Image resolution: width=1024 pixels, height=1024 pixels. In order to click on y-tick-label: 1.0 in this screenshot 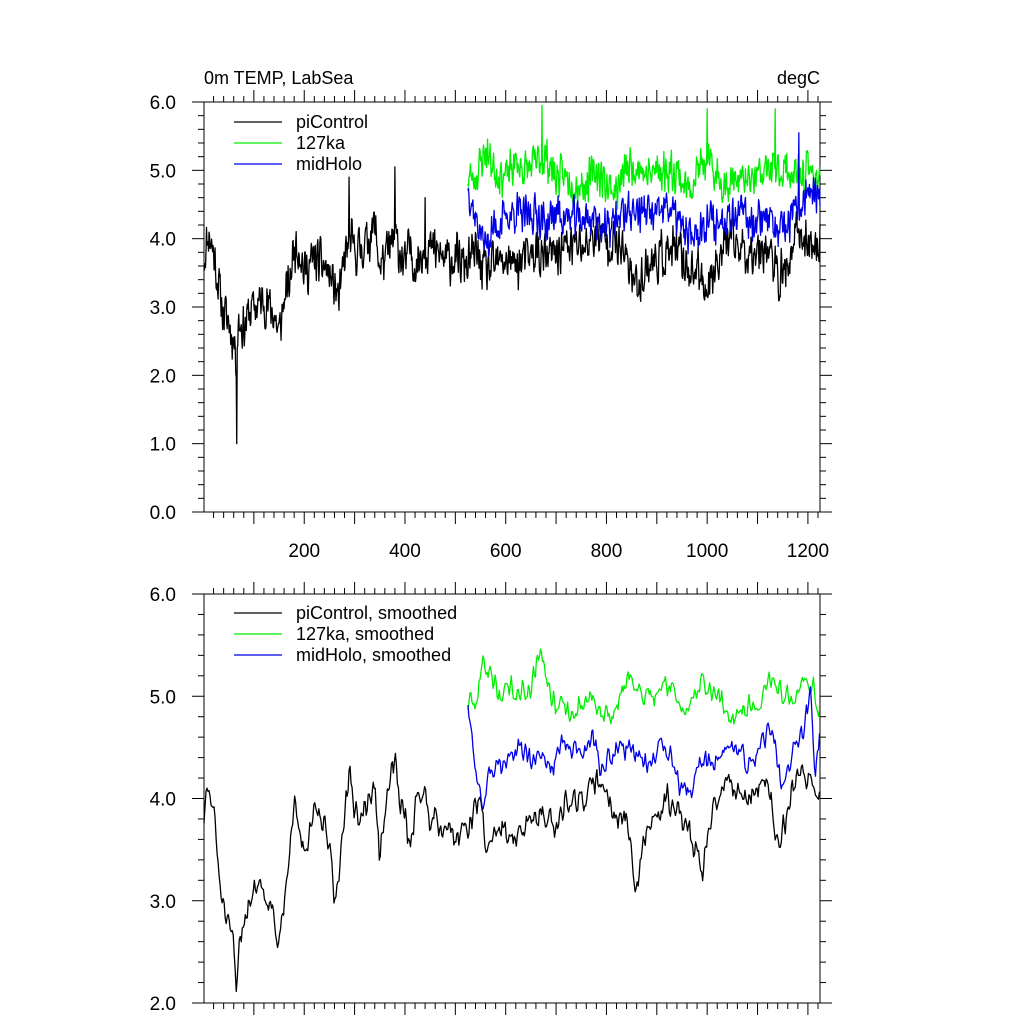, I will do `click(163, 445)`.